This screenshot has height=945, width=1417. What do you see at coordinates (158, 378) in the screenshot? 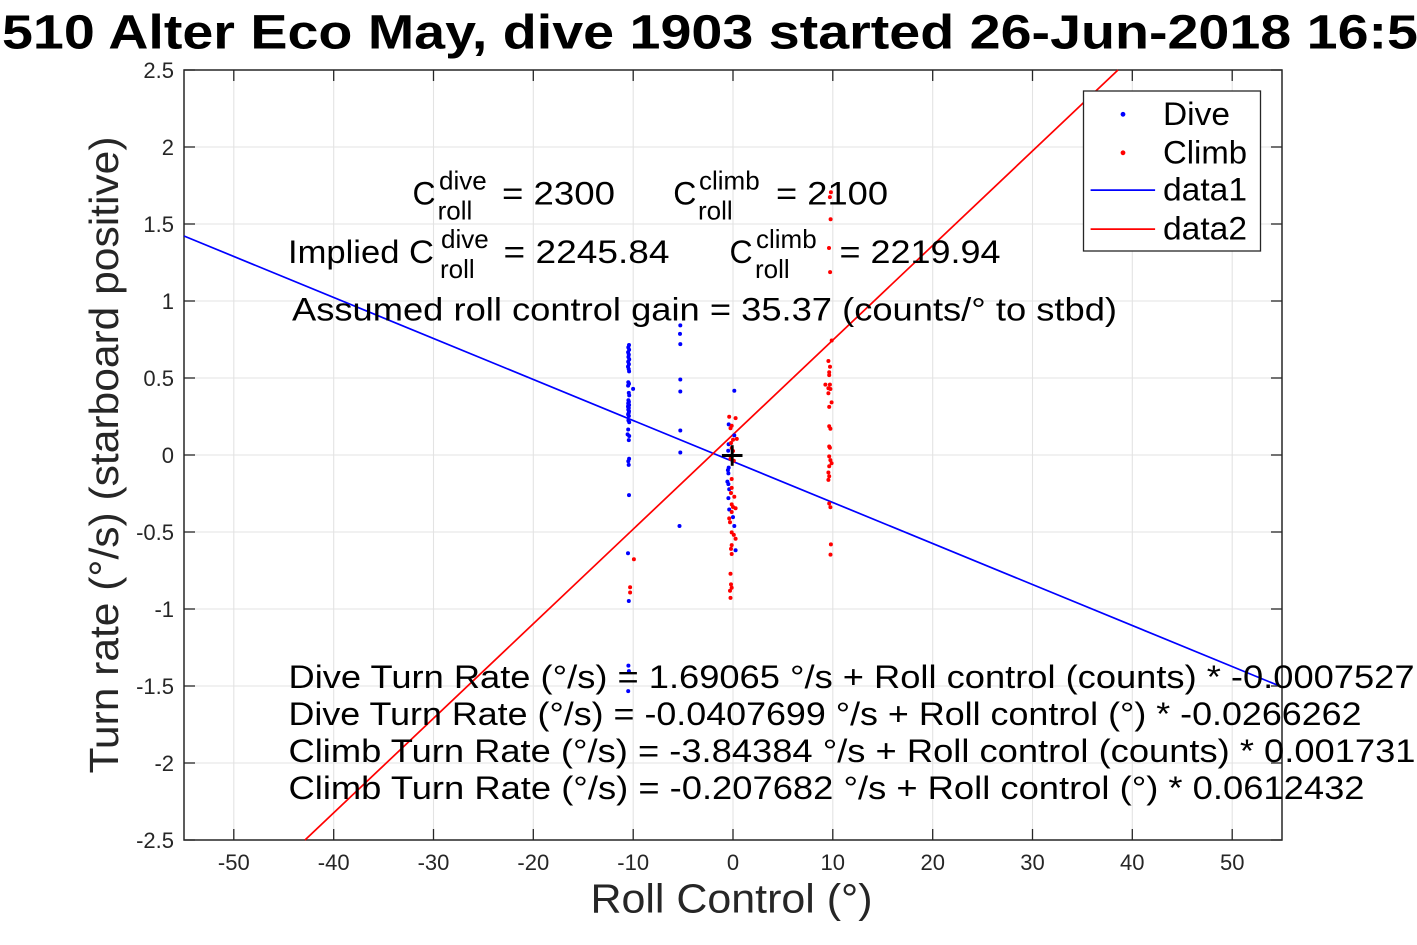
I see `svg-text: 0.5` at bounding box center [158, 378].